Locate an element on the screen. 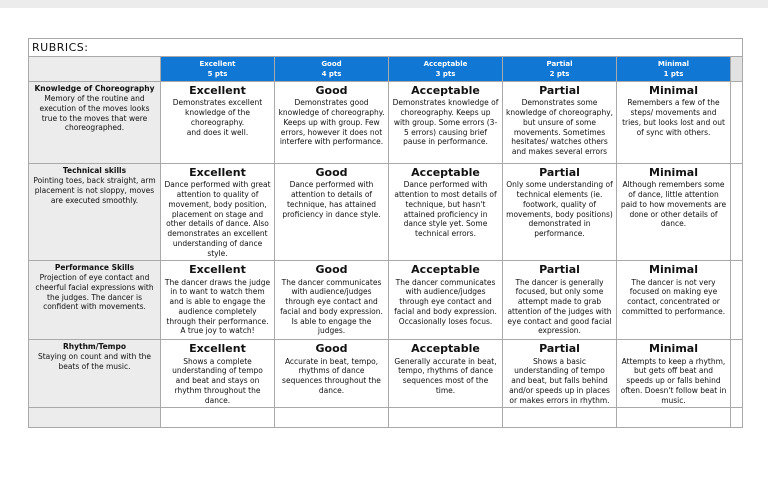 Image resolution: width=768 pixels, height=503 pixels. column-label: Acceptable is located at coordinates (445, 64).